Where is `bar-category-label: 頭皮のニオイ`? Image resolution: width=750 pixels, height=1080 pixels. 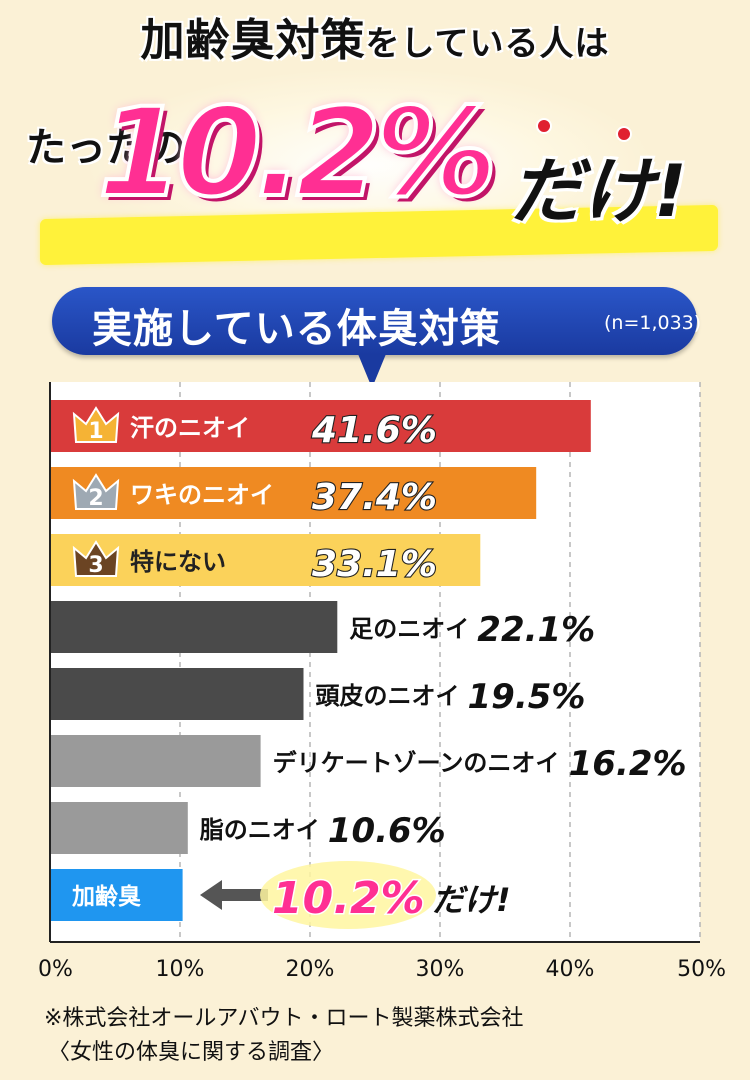
bar-category-label: 頭皮のニオイ is located at coordinates (388, 696).